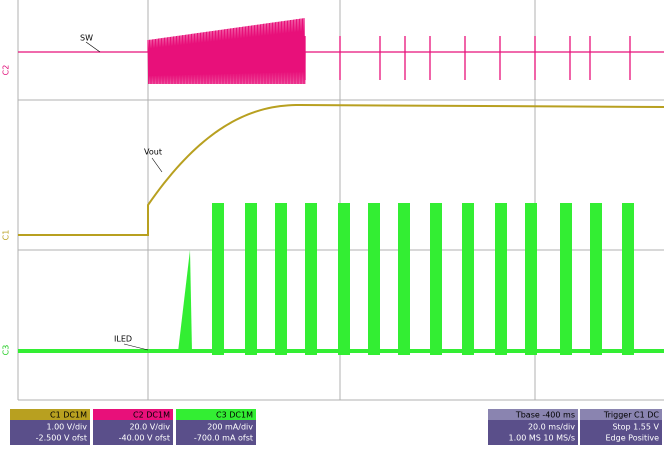 This screenshot has height=450, width=664. What do you see at coordinates (123, 339) in the screenshot?
I see `trace-label: ILED` at bounding box center [123, 339].